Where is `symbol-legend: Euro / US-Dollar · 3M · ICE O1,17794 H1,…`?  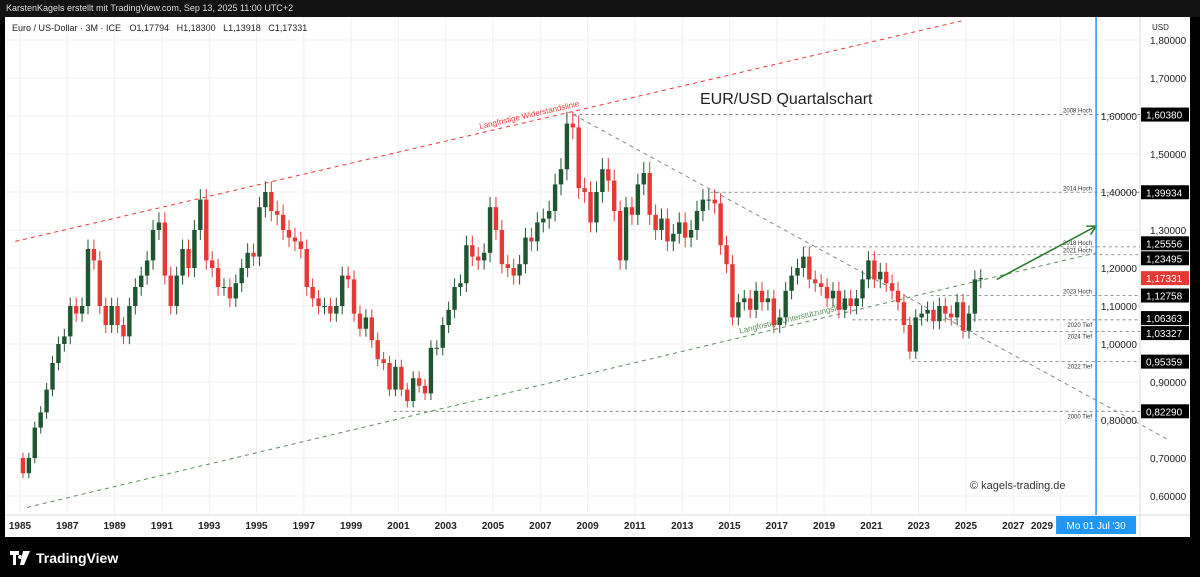 symbol-legend: Euro / US-Dollar · 3M · ICE O1,17794 H1,… is located at coordinates (159, 28).